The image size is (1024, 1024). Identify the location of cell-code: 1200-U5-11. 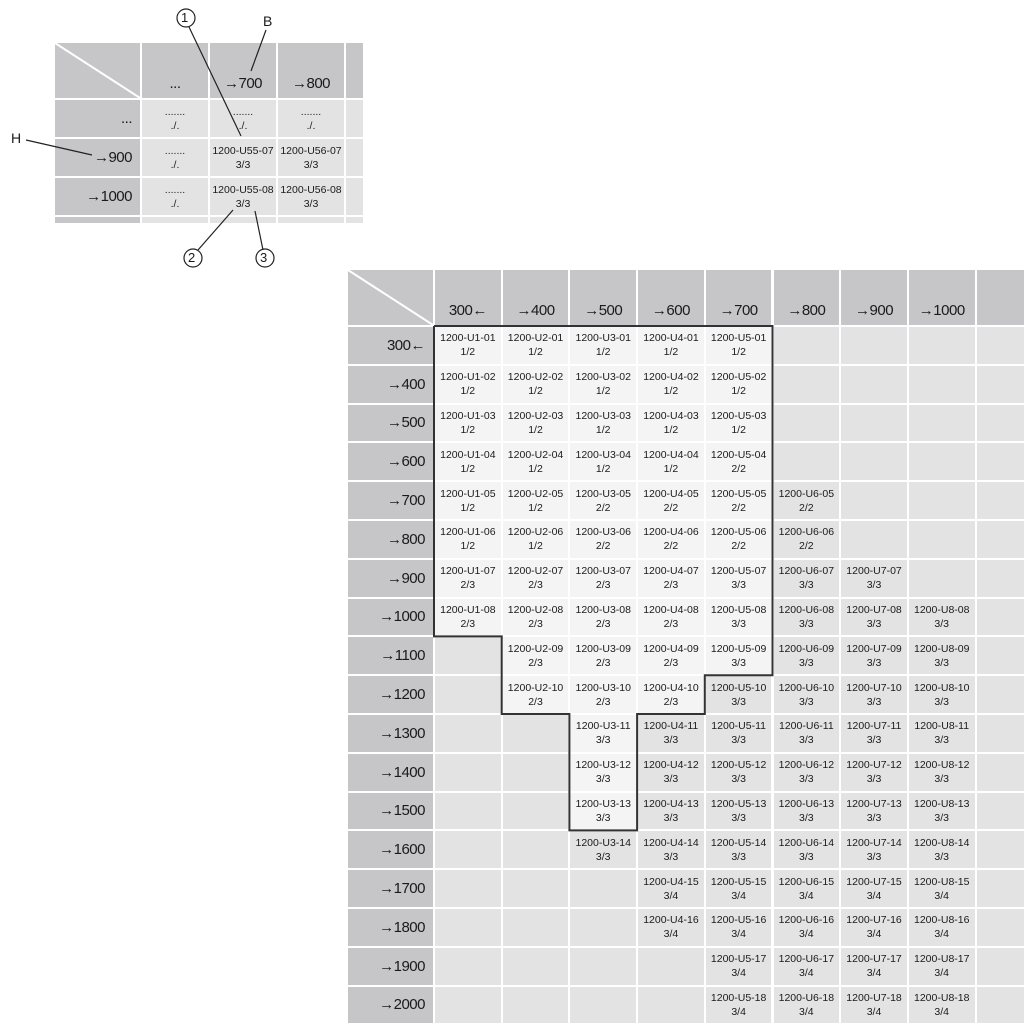
(738, 726).